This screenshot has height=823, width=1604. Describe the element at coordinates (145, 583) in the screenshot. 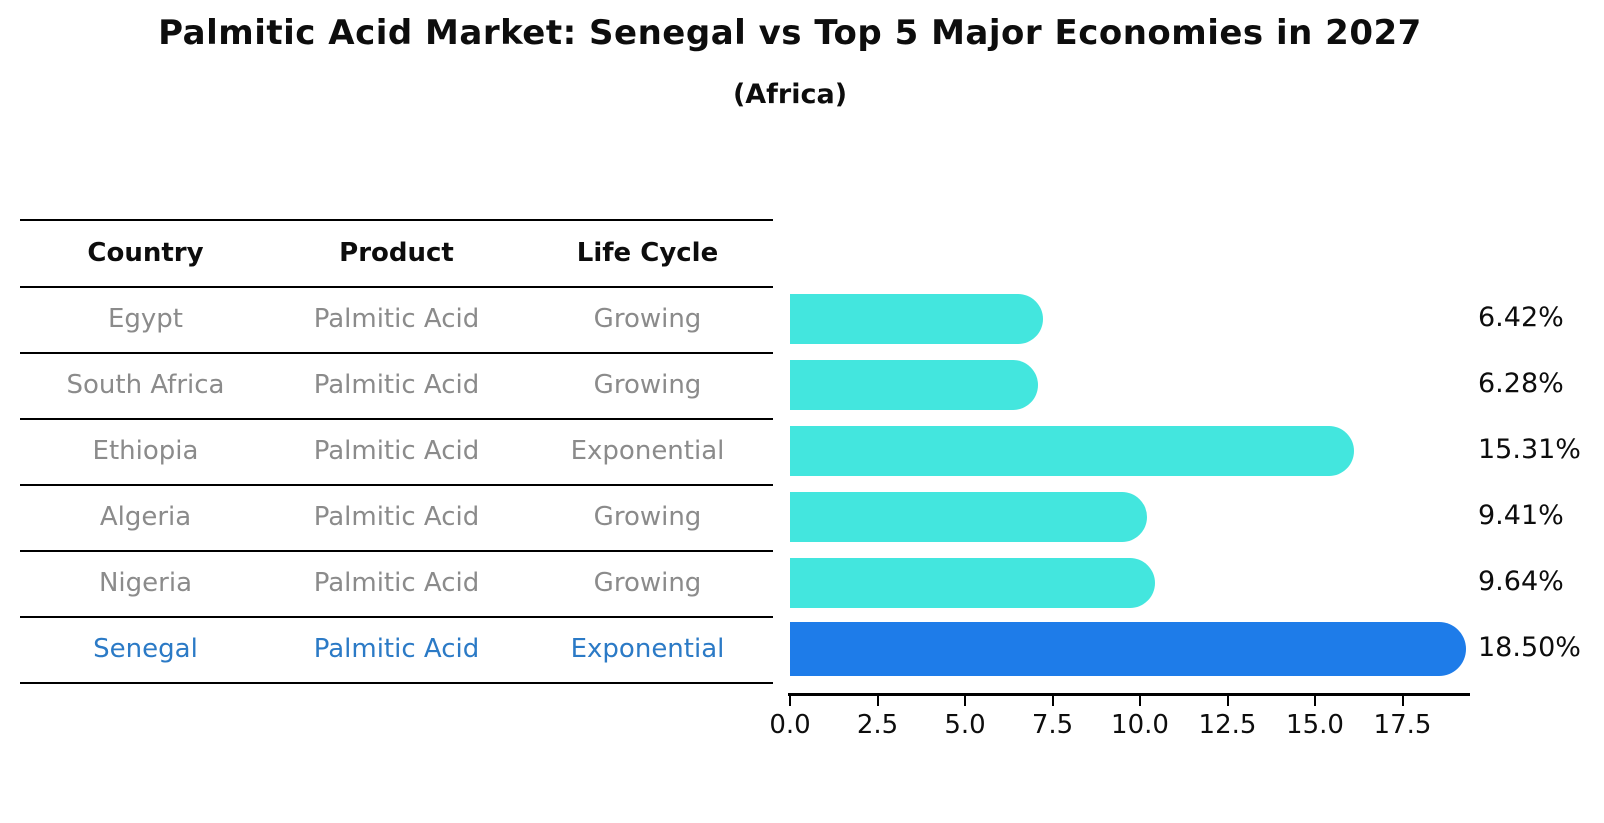

I see `table-cell-country: Nigeria` at that location.